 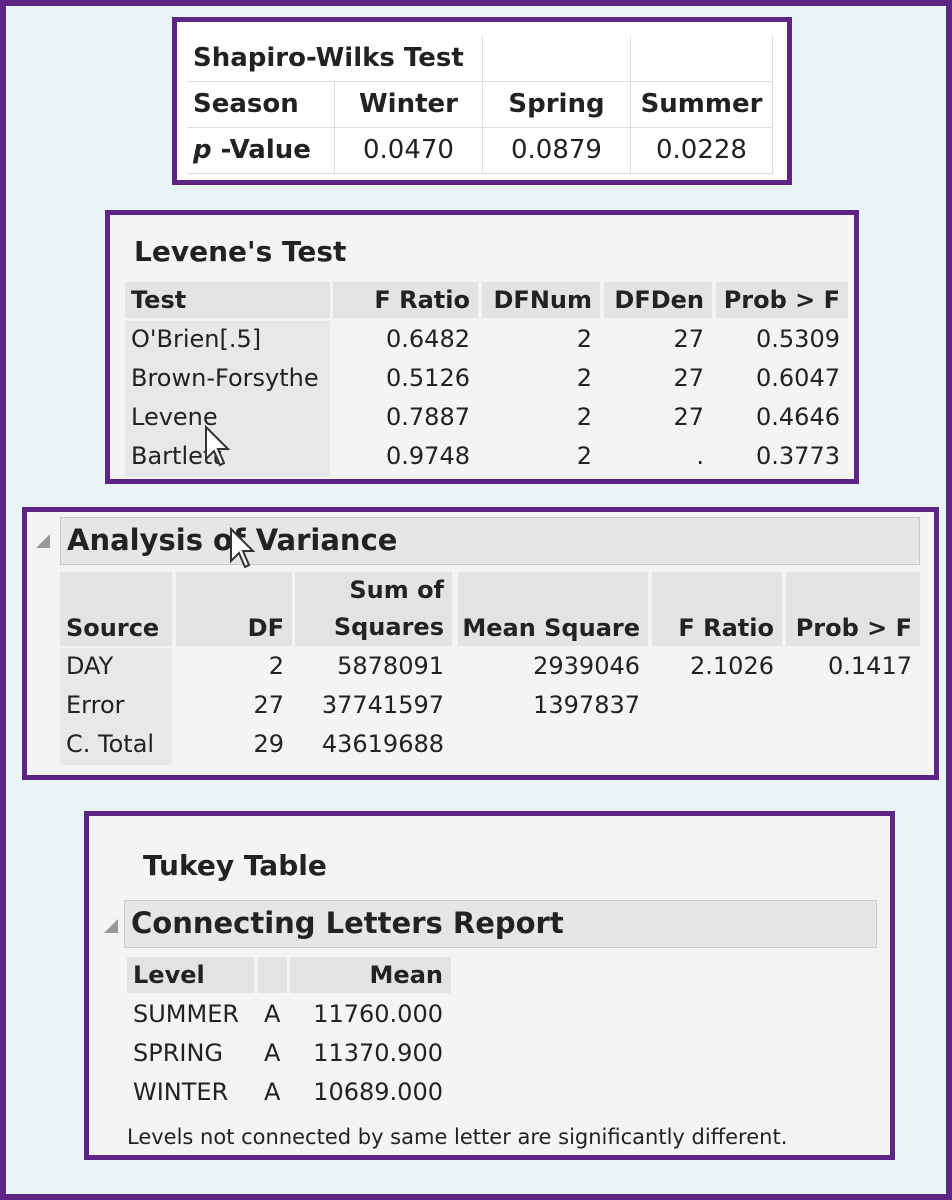 What do you see at coordinates (268, 744) in the screenshot?
I see `anova-value-cell: 29` at bounding box center [268, 744].